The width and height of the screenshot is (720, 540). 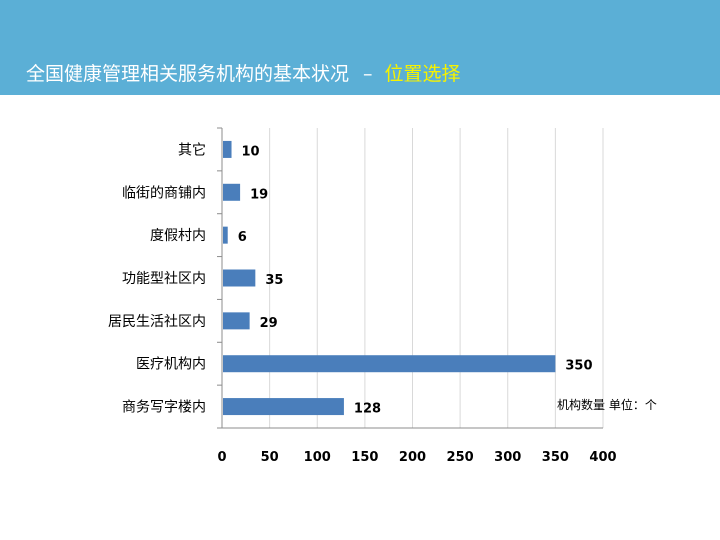 I want to click on data-label: 350, so click(x=578, y=366).